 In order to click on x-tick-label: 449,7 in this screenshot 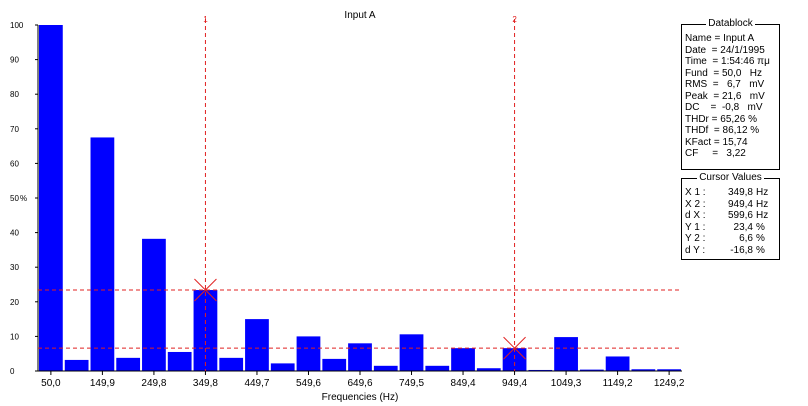, I will do `click(256, 383)`.